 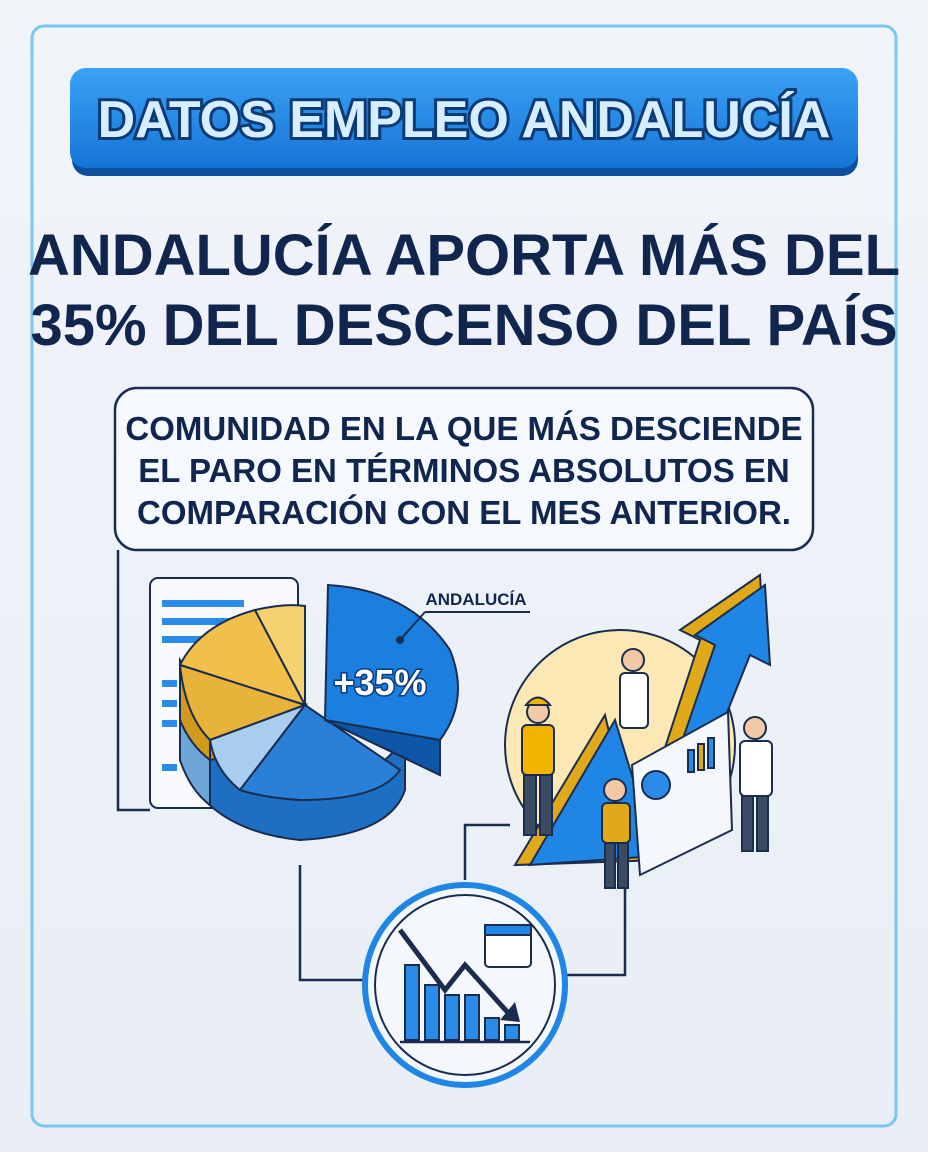 I want to click on banner, so click(x=464, y=118).